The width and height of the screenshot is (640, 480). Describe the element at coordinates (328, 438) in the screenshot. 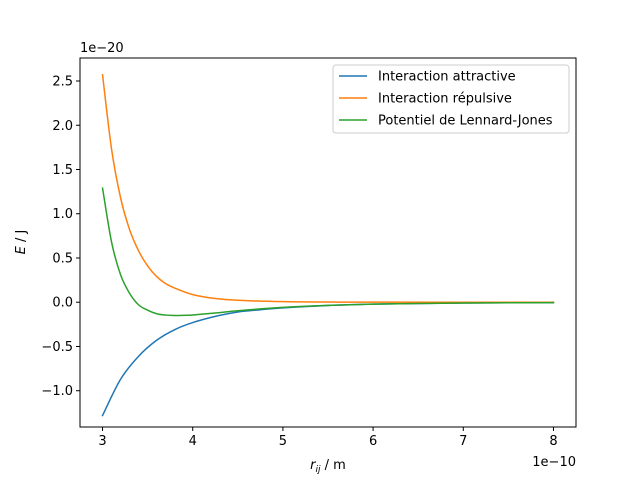

I see `x-axis-ticks: 3 4 5 6 7 8` at that location.